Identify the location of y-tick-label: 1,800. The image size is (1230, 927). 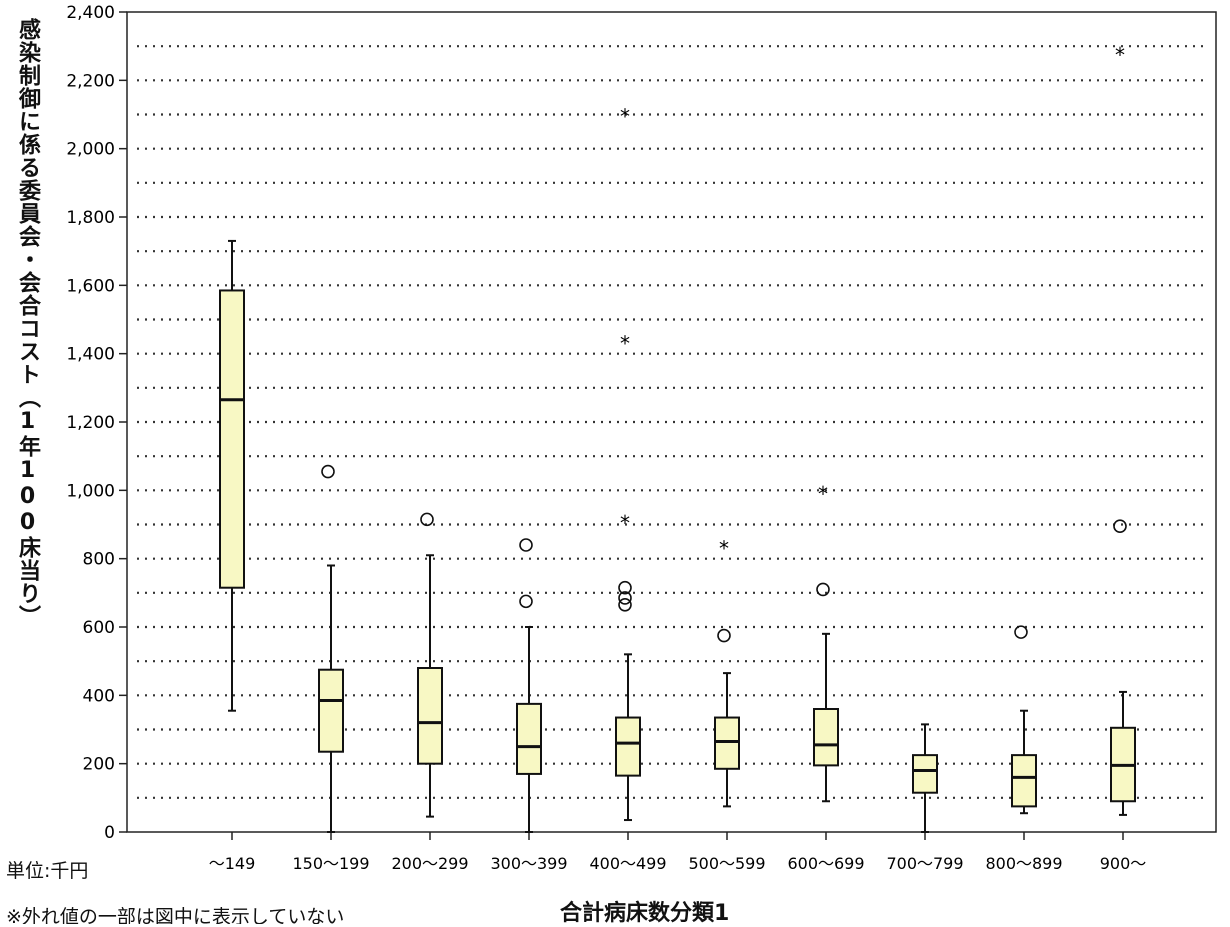
(90, 218).